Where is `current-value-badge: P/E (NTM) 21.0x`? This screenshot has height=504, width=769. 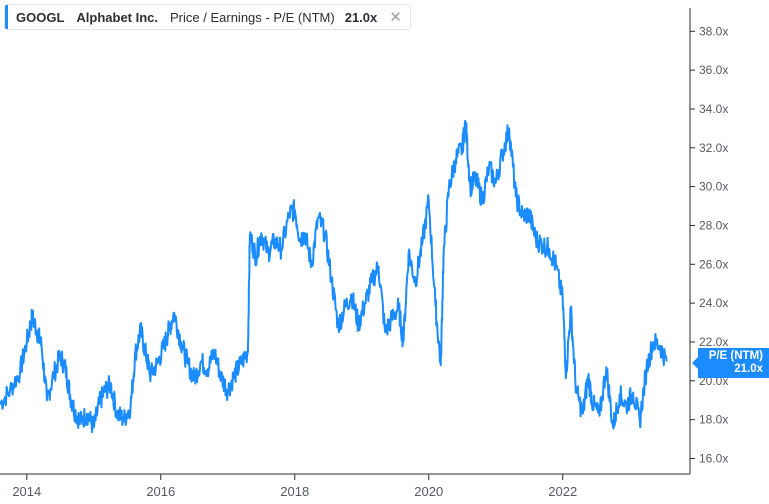
current-value-badge: P/E (NTM) 21.0x is located at coordinates (733, 363).